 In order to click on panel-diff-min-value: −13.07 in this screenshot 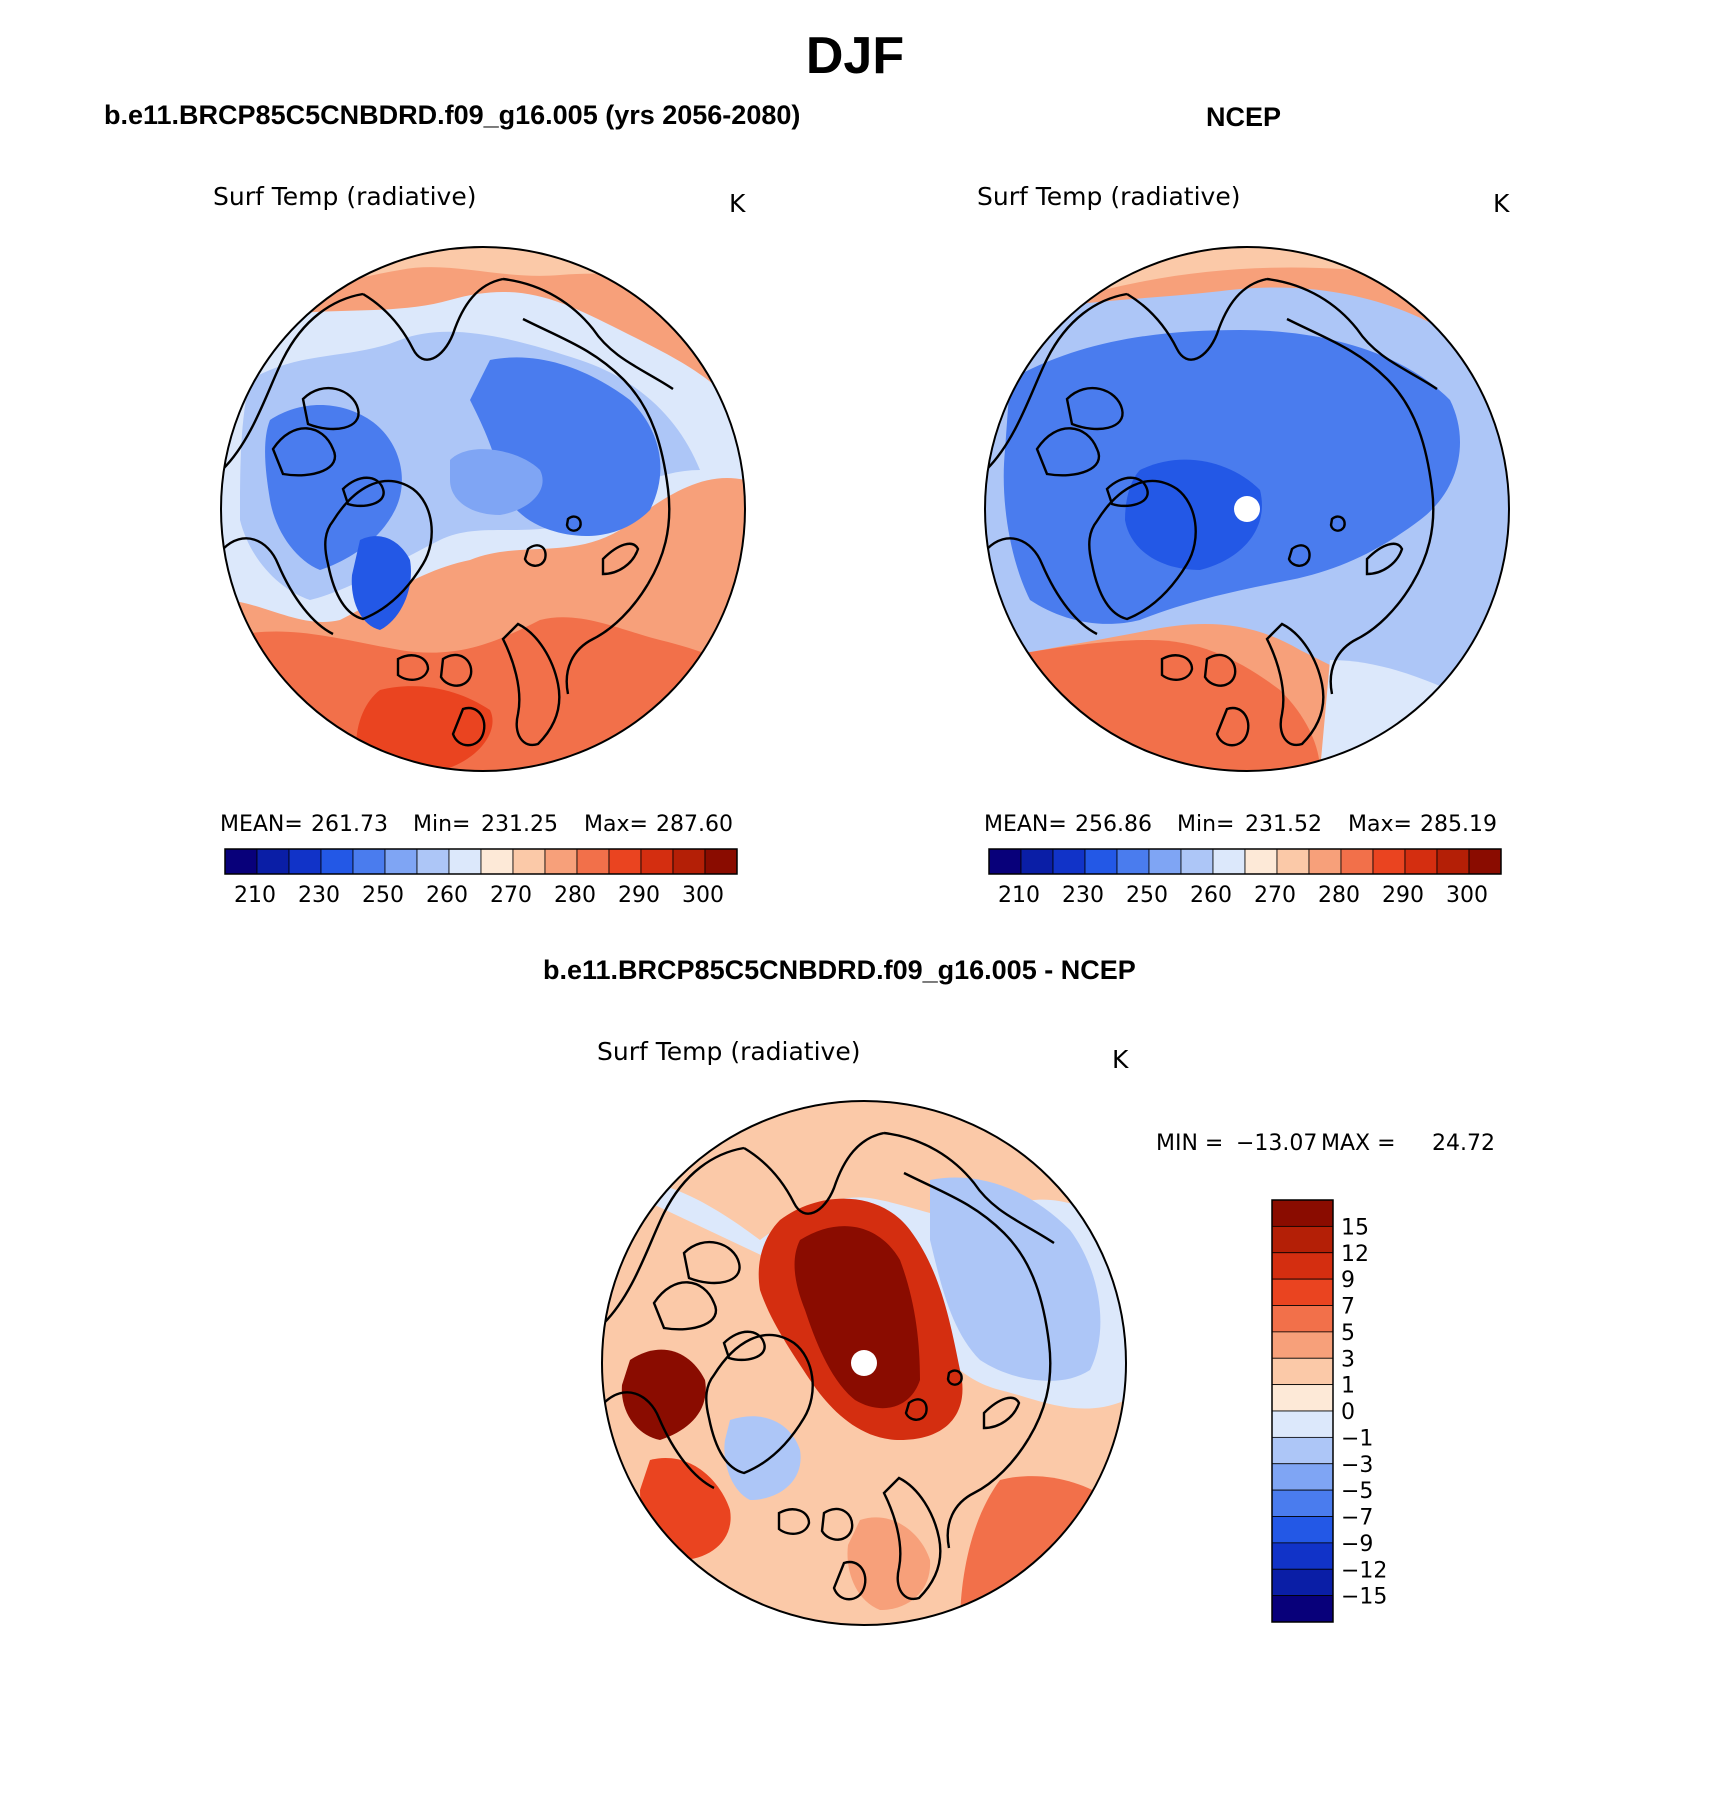, I will do `click(1276, 1143)`.